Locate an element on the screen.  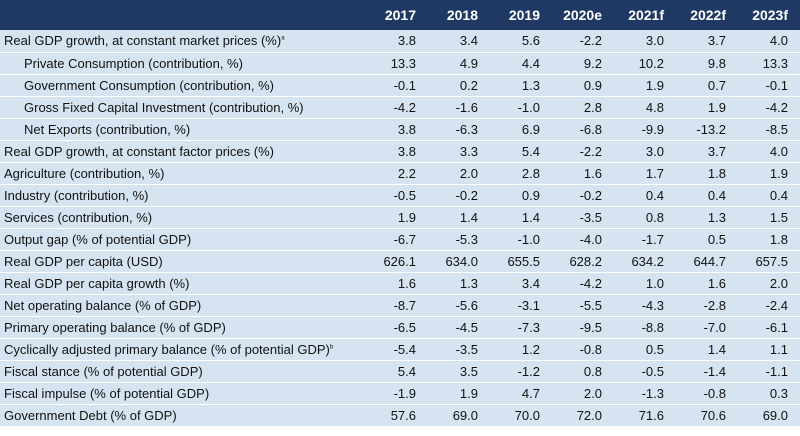
value-cell: 71.6 is located at coordinates (645, 415).